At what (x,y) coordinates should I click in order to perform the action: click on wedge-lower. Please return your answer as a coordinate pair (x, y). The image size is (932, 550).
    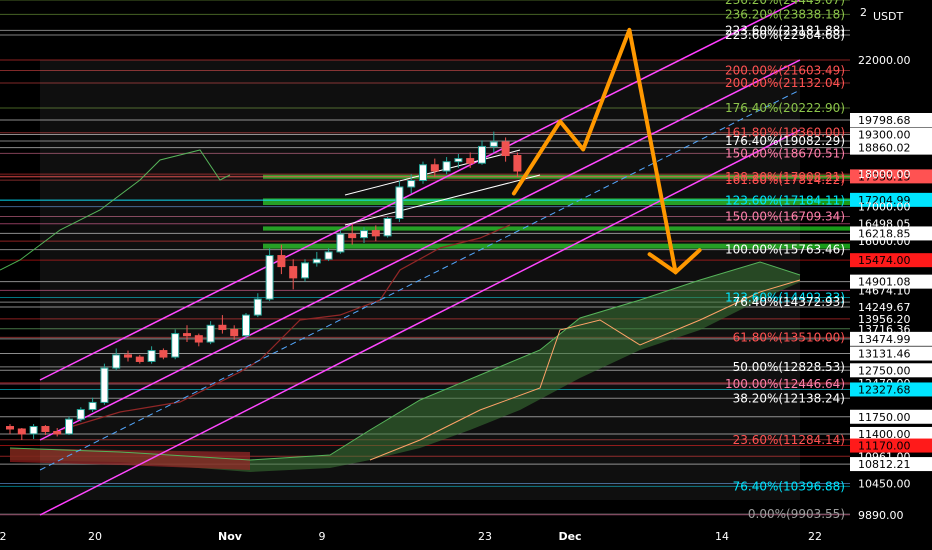
    Looking at the image, I should click on (442, 200).